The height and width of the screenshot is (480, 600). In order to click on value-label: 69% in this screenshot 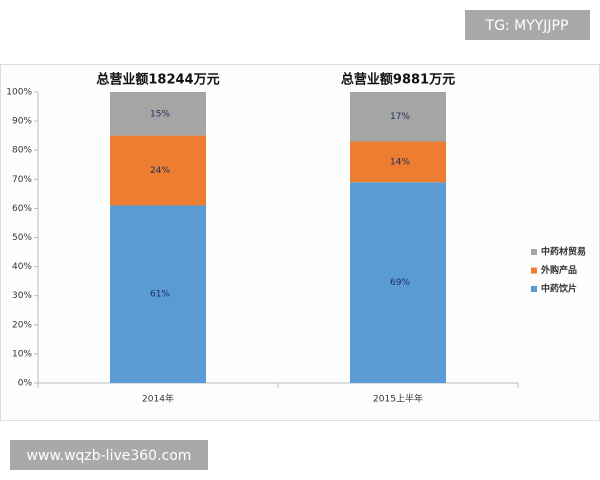, I will do `click(400, 283)`.